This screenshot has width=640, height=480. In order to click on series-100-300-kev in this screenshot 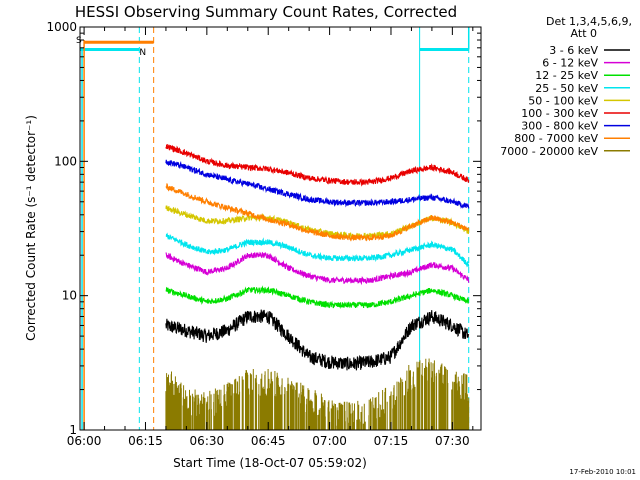, I will do `click(317, 165)`.